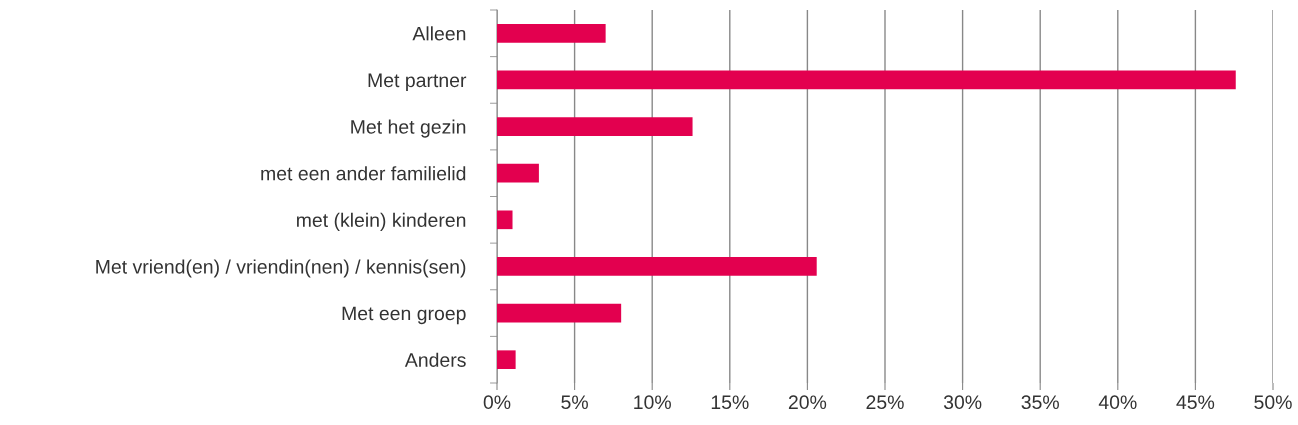 This screenshot has width=1298, height=425. What do you see at coordinates (363, 173) in the screenshot?
I see `y-tick-label: met een ander familielid` at bounding box center [363, 173].